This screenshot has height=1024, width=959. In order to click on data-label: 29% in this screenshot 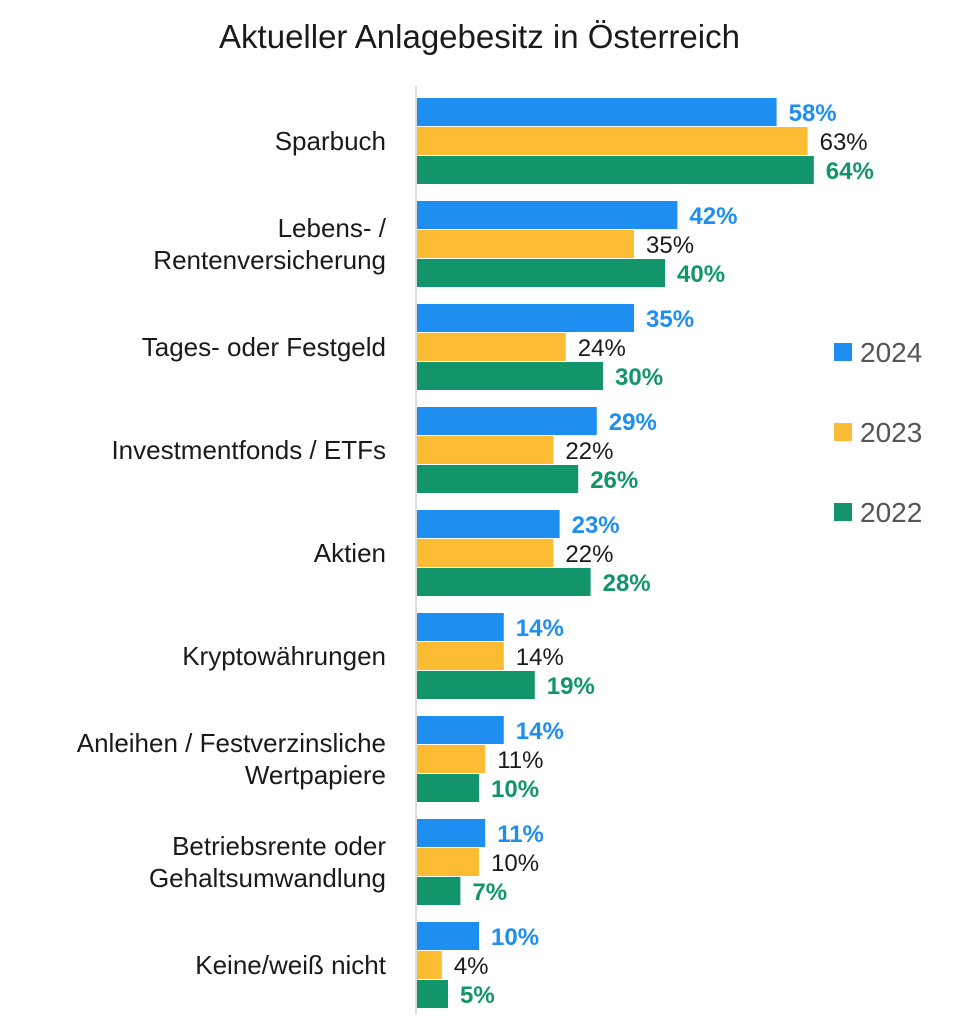, I will do `click(633, 422)`.